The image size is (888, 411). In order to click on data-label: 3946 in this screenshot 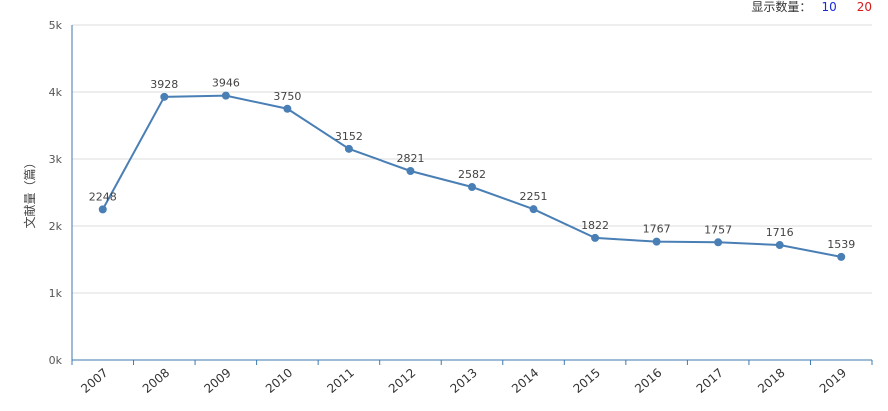, I will do `click(226, 83)`.